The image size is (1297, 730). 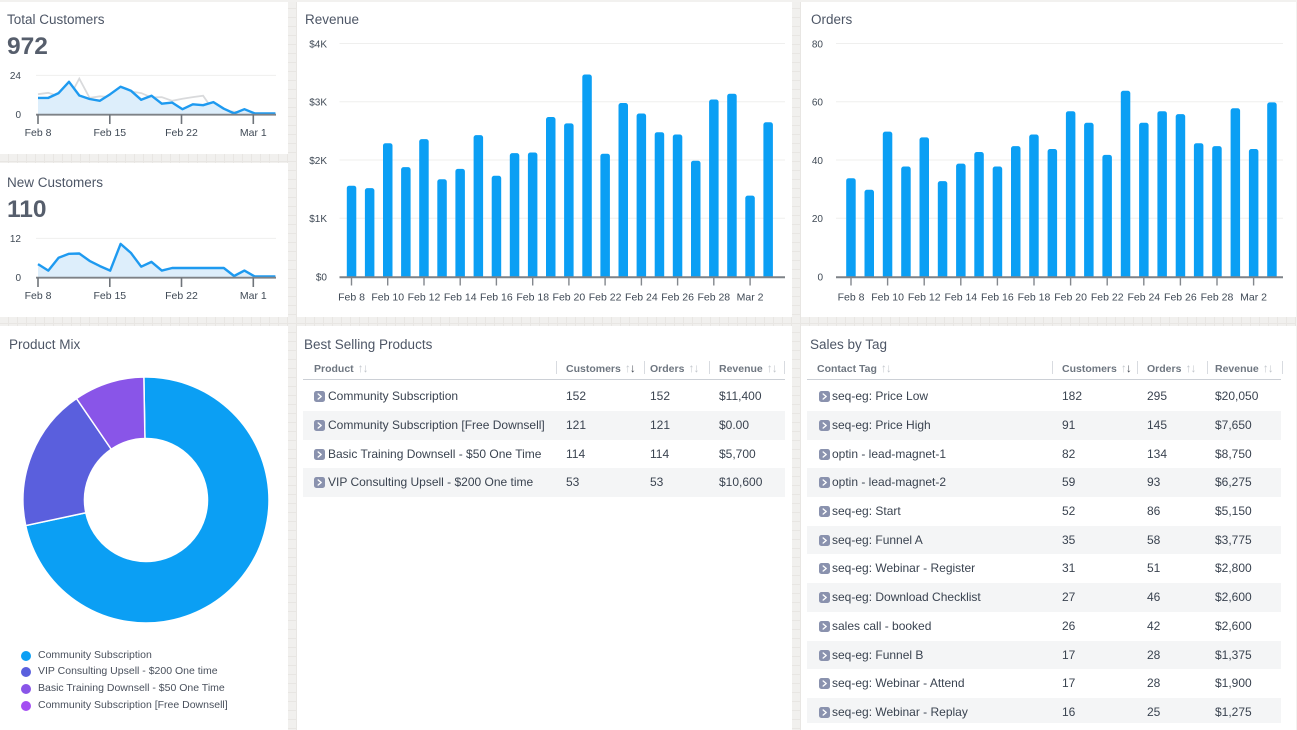 What do you see at coordinates (818, 103) in the screenshot?
I see `svg-text: 60` at bounding box center [818, 103].